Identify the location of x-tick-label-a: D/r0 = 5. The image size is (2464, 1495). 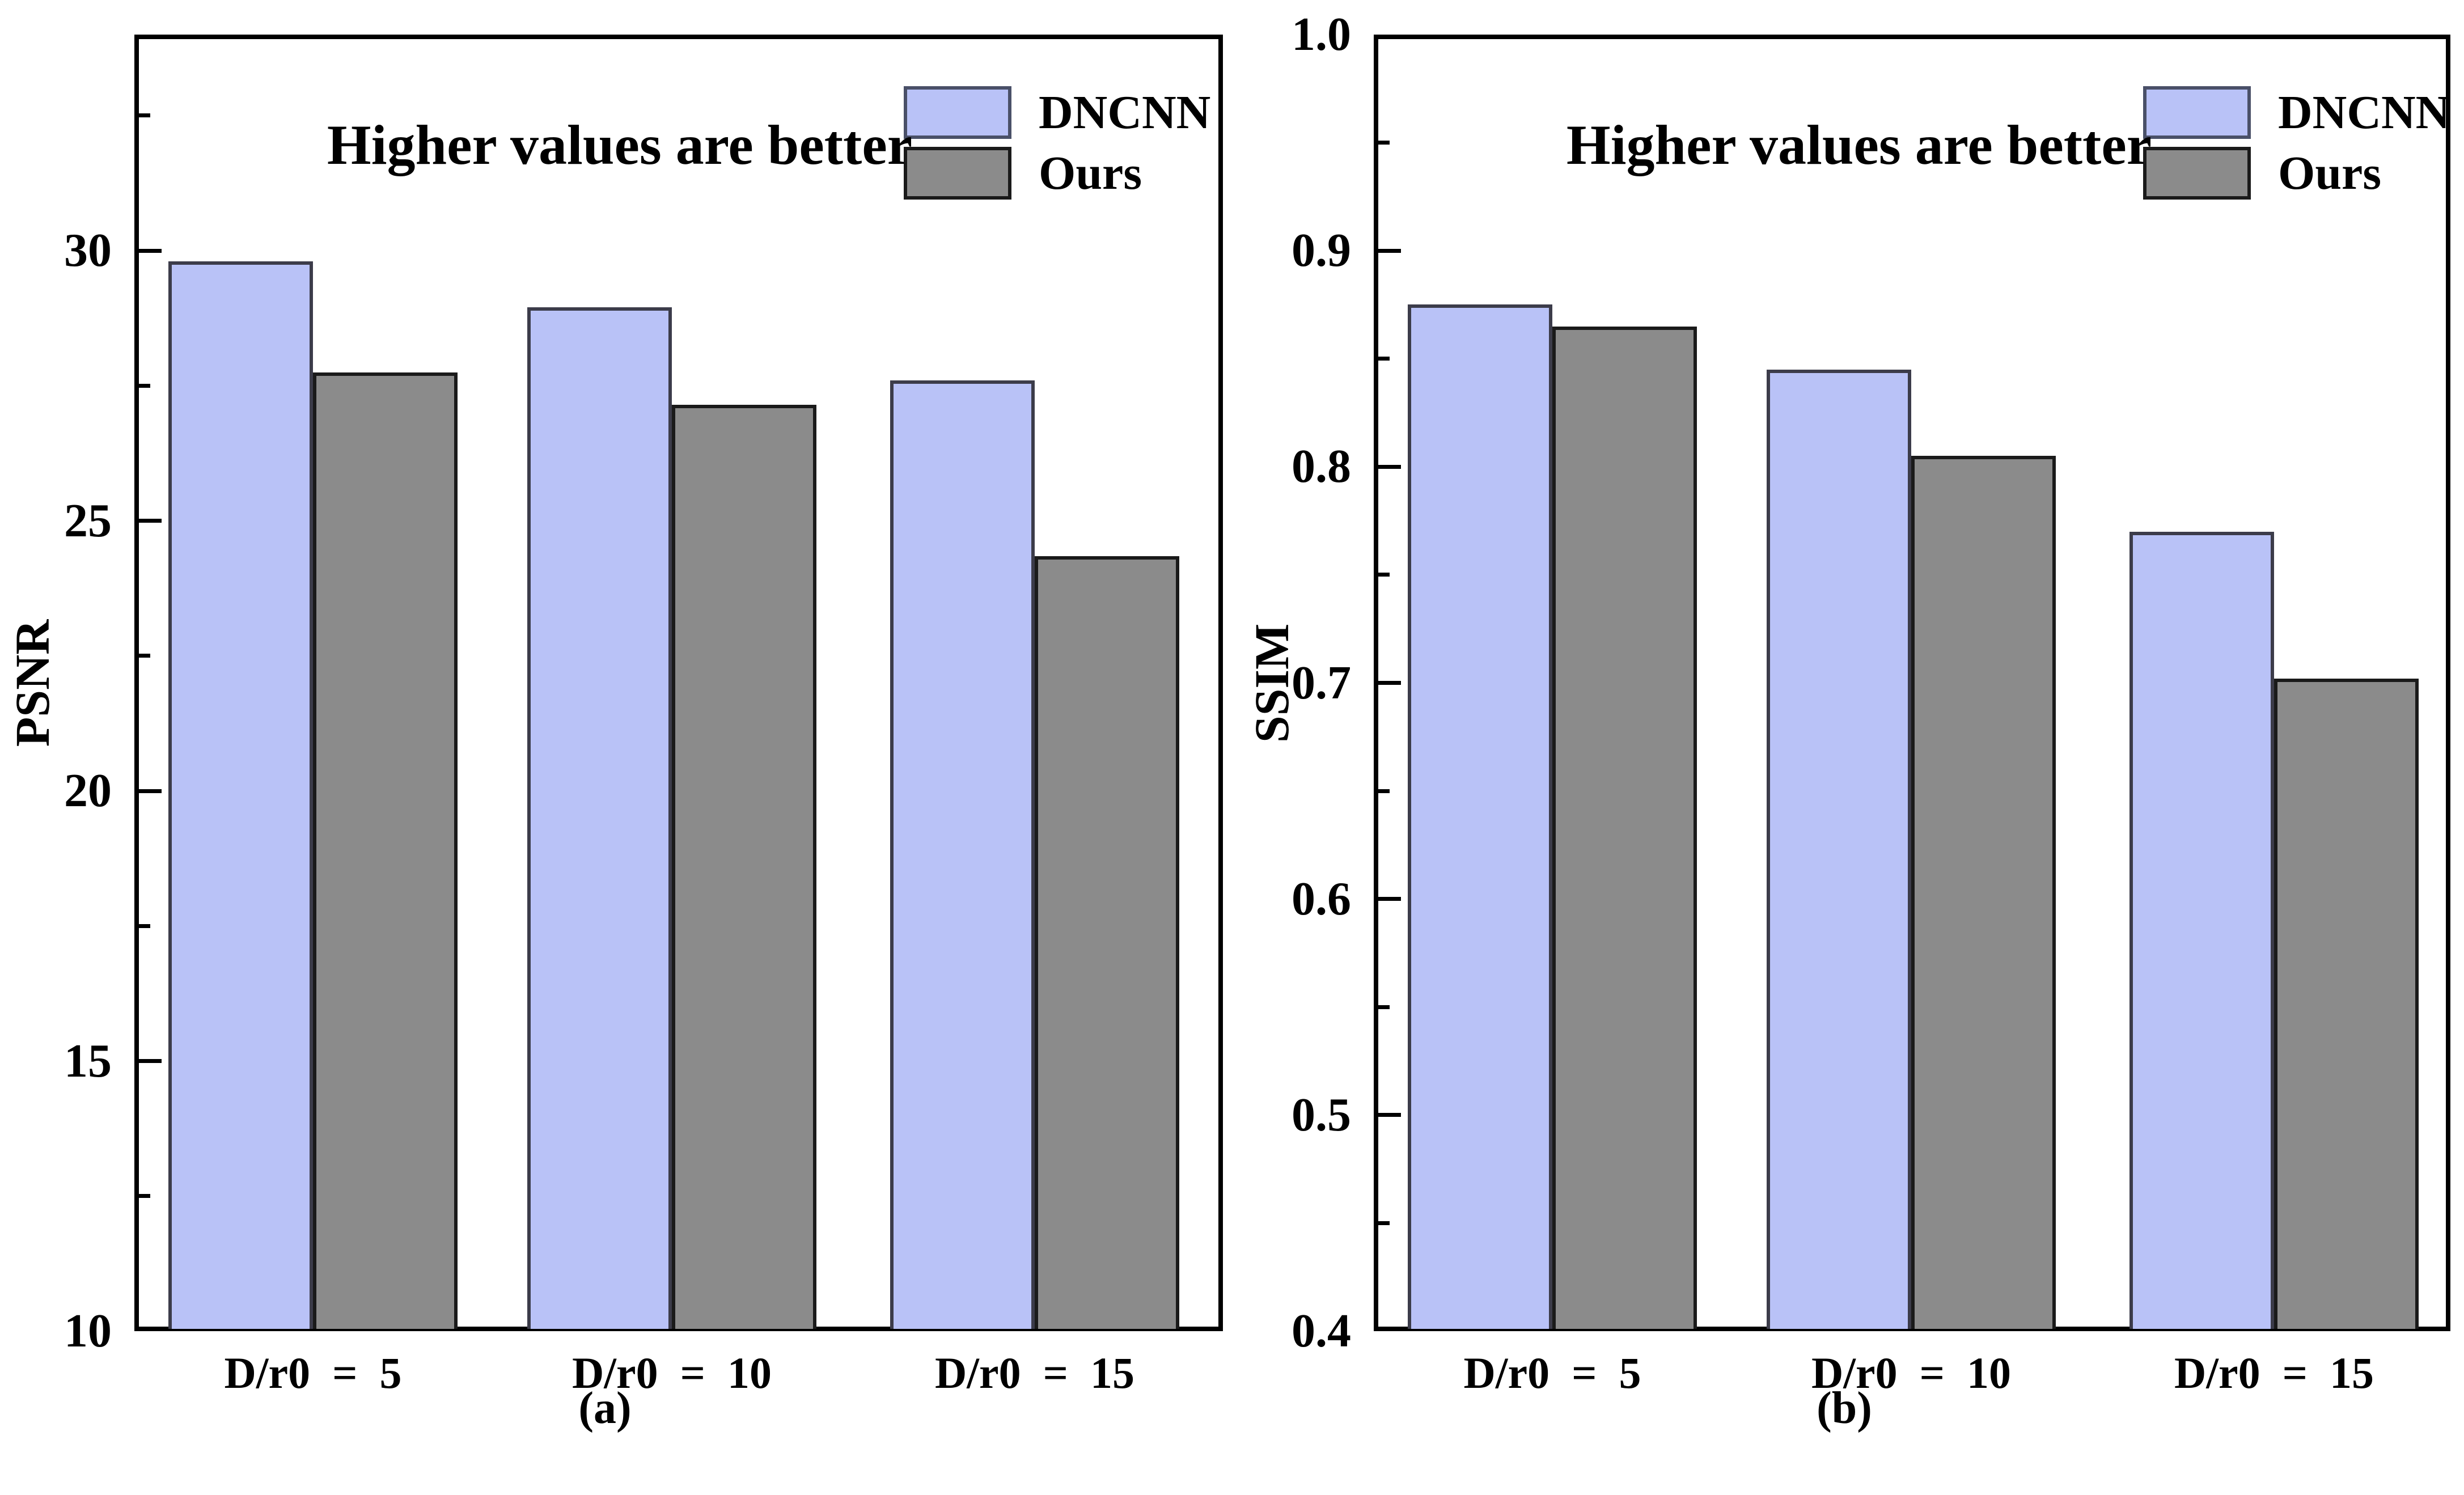
(313, 1372).